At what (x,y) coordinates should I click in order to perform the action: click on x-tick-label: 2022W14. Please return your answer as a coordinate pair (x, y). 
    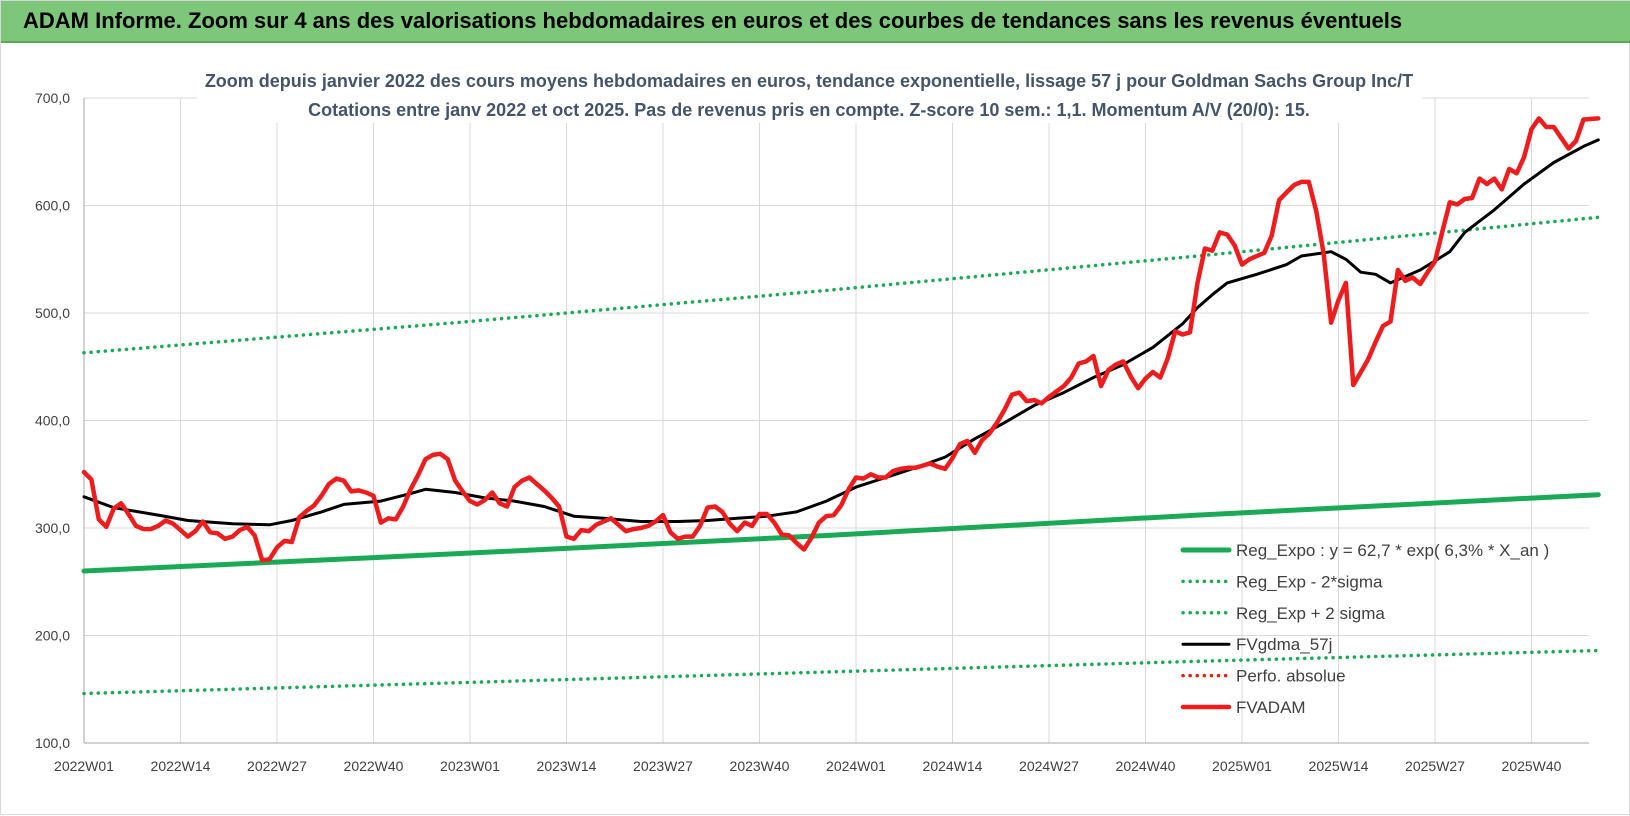
    Looking at the image, I should click on (181, 766).